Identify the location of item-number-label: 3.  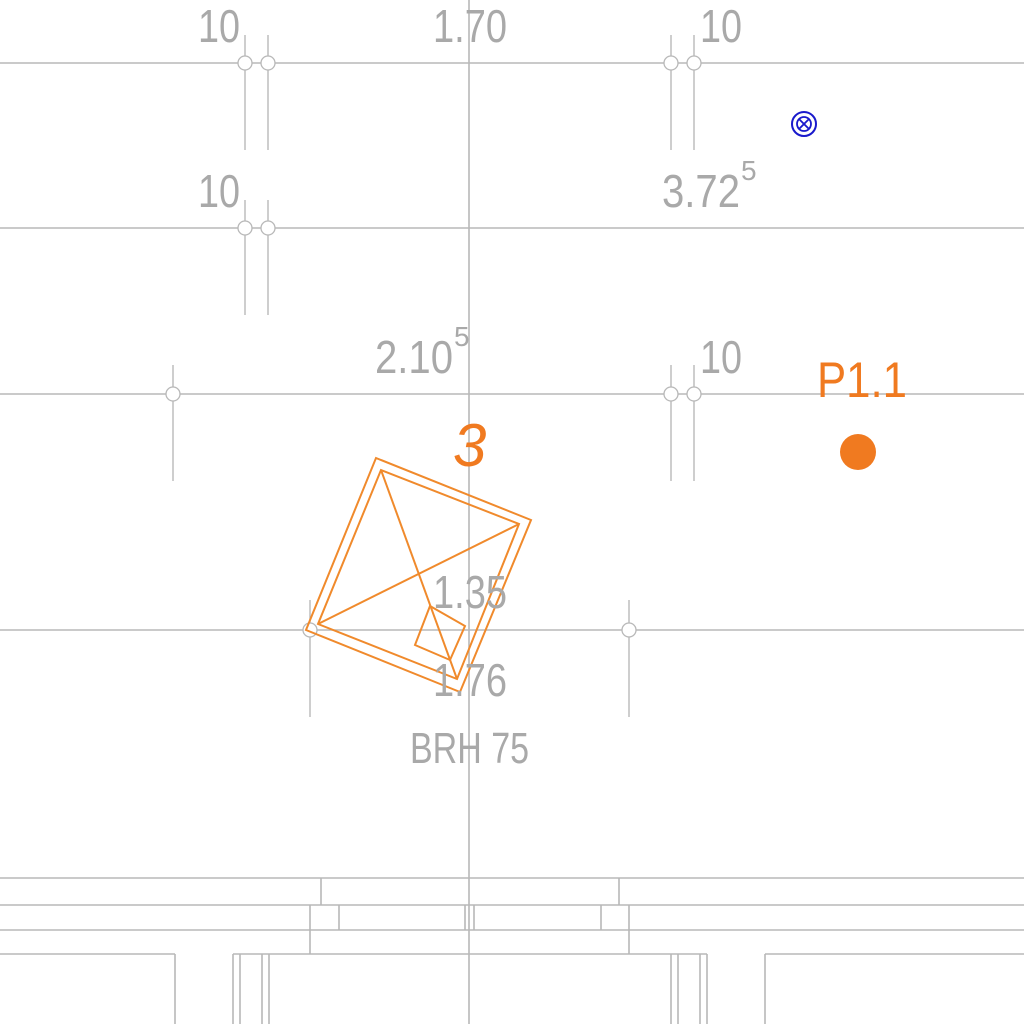
(469, 445).